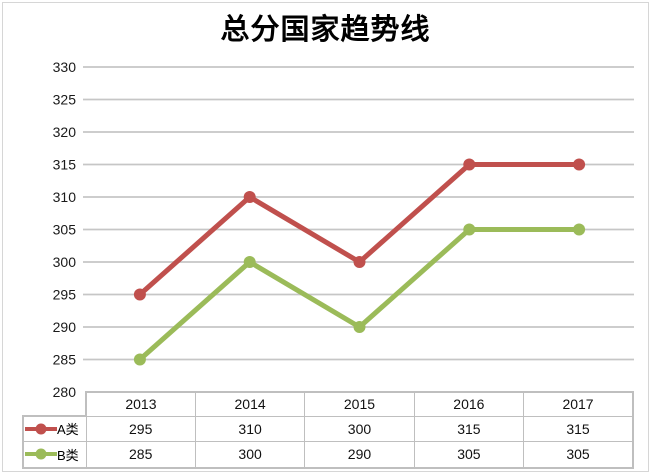  Describe the element at coordinates (65, 197) in the screenshot. I see `y-axis-tick-label: 310` at that location.